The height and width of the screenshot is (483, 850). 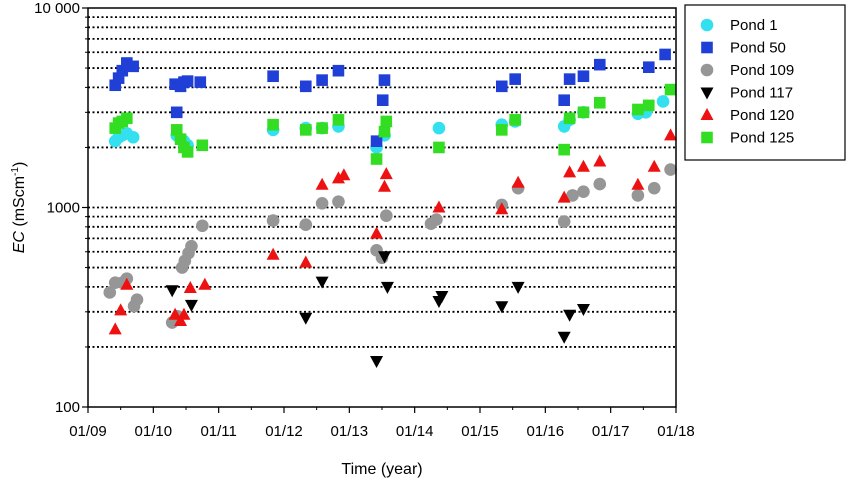 I want to click on x-tick-label: 01/09, so click(x=88, y=431).